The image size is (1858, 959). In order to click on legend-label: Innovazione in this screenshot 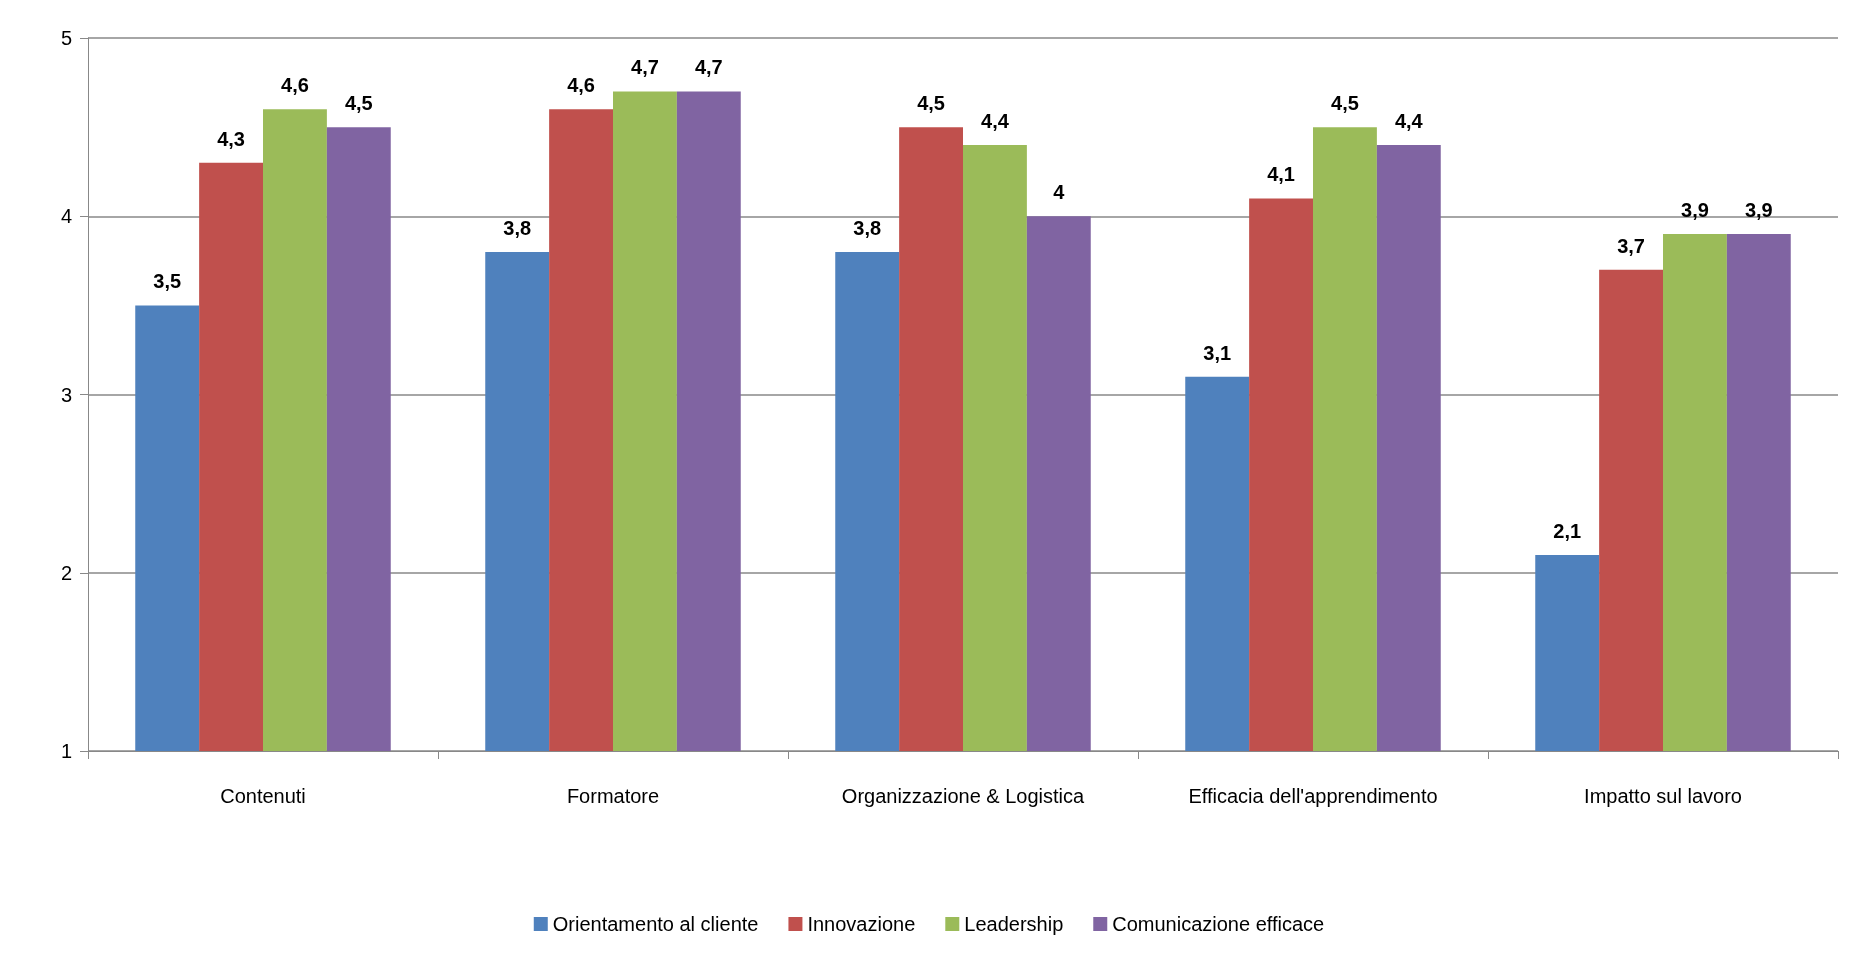, I will do `click(861, 924)`.